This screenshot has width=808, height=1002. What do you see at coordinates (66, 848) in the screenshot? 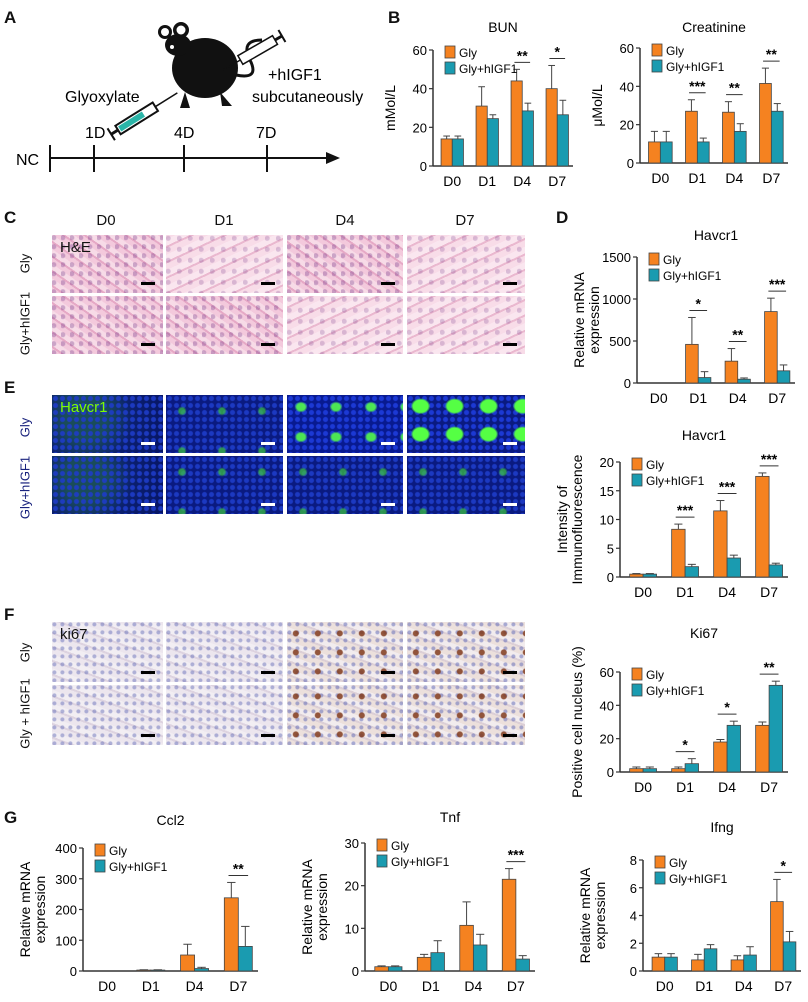
I see `y-tick-label: 400` at bounding box center [66, 848].